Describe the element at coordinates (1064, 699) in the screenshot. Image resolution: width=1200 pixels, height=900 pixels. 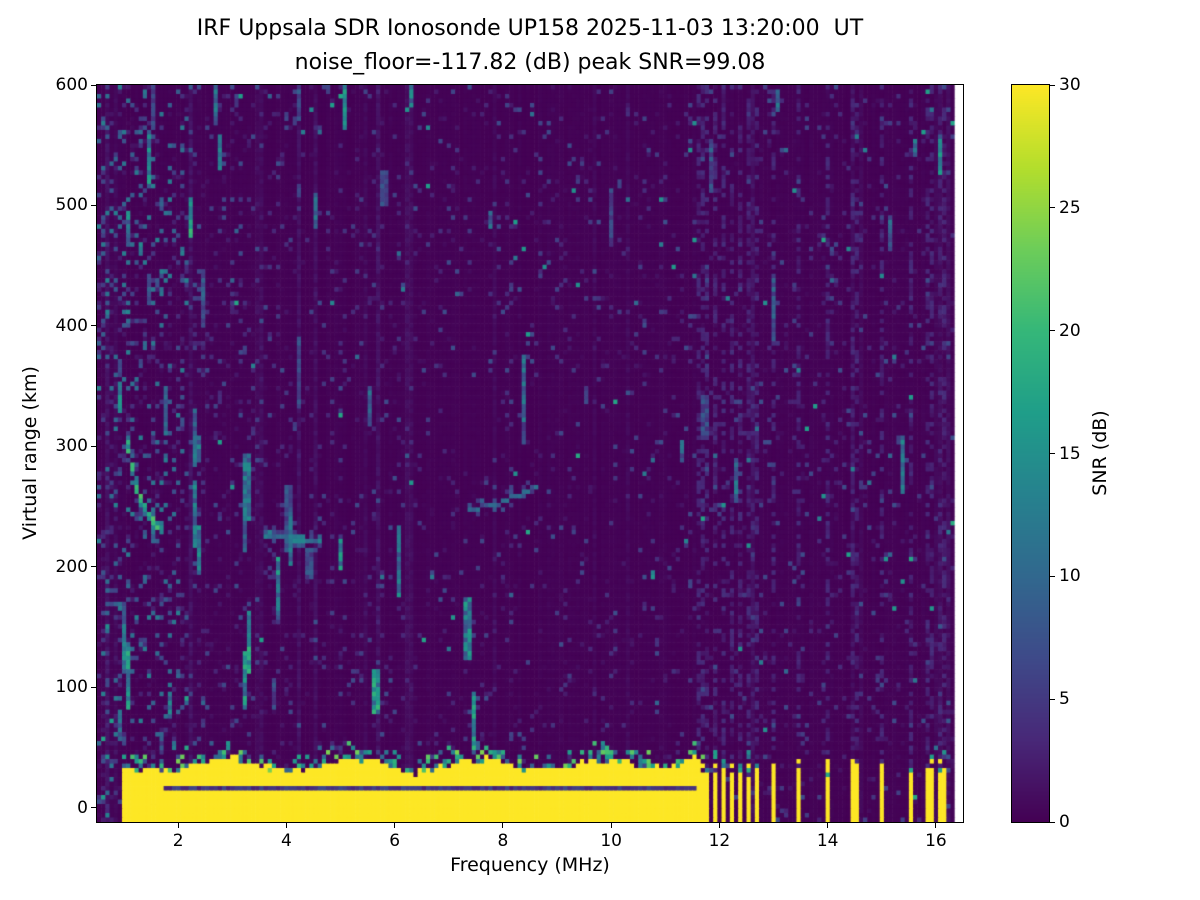
I see `colorbar-tick-label: 5` at that location.